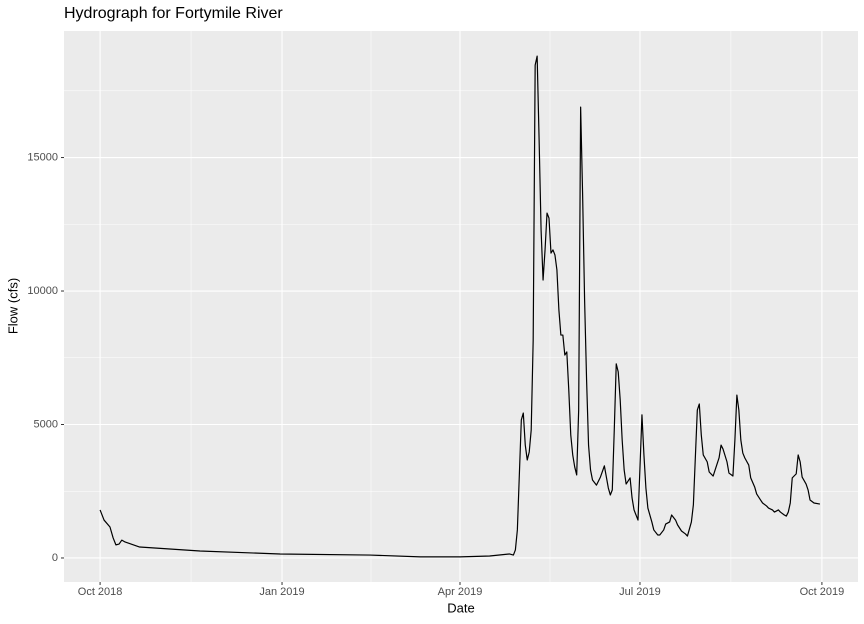 Image resolution: width=864 pixels, height=624 pixels. I want to click on y-tick-label: 10000, so click(42, 291).